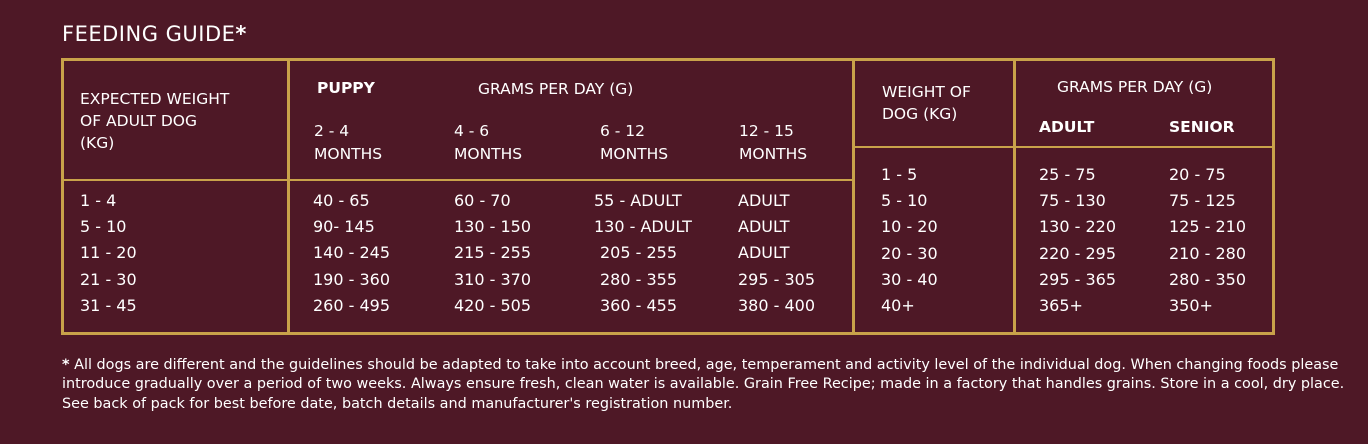 The width and height of the screenshot is (1368, 444). What do you see at coordinates (1061, 305) in the screenshot?
I see `adult-cell: 365+` at bounding box center [1061, 305].